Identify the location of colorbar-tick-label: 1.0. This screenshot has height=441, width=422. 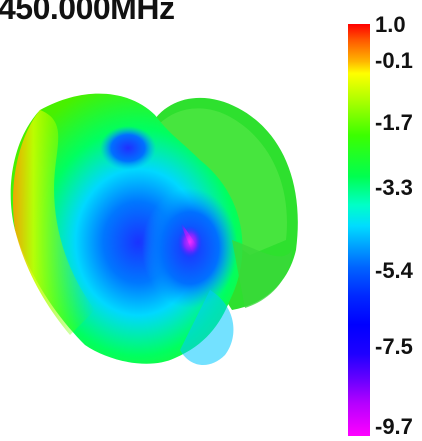
(390, 24).